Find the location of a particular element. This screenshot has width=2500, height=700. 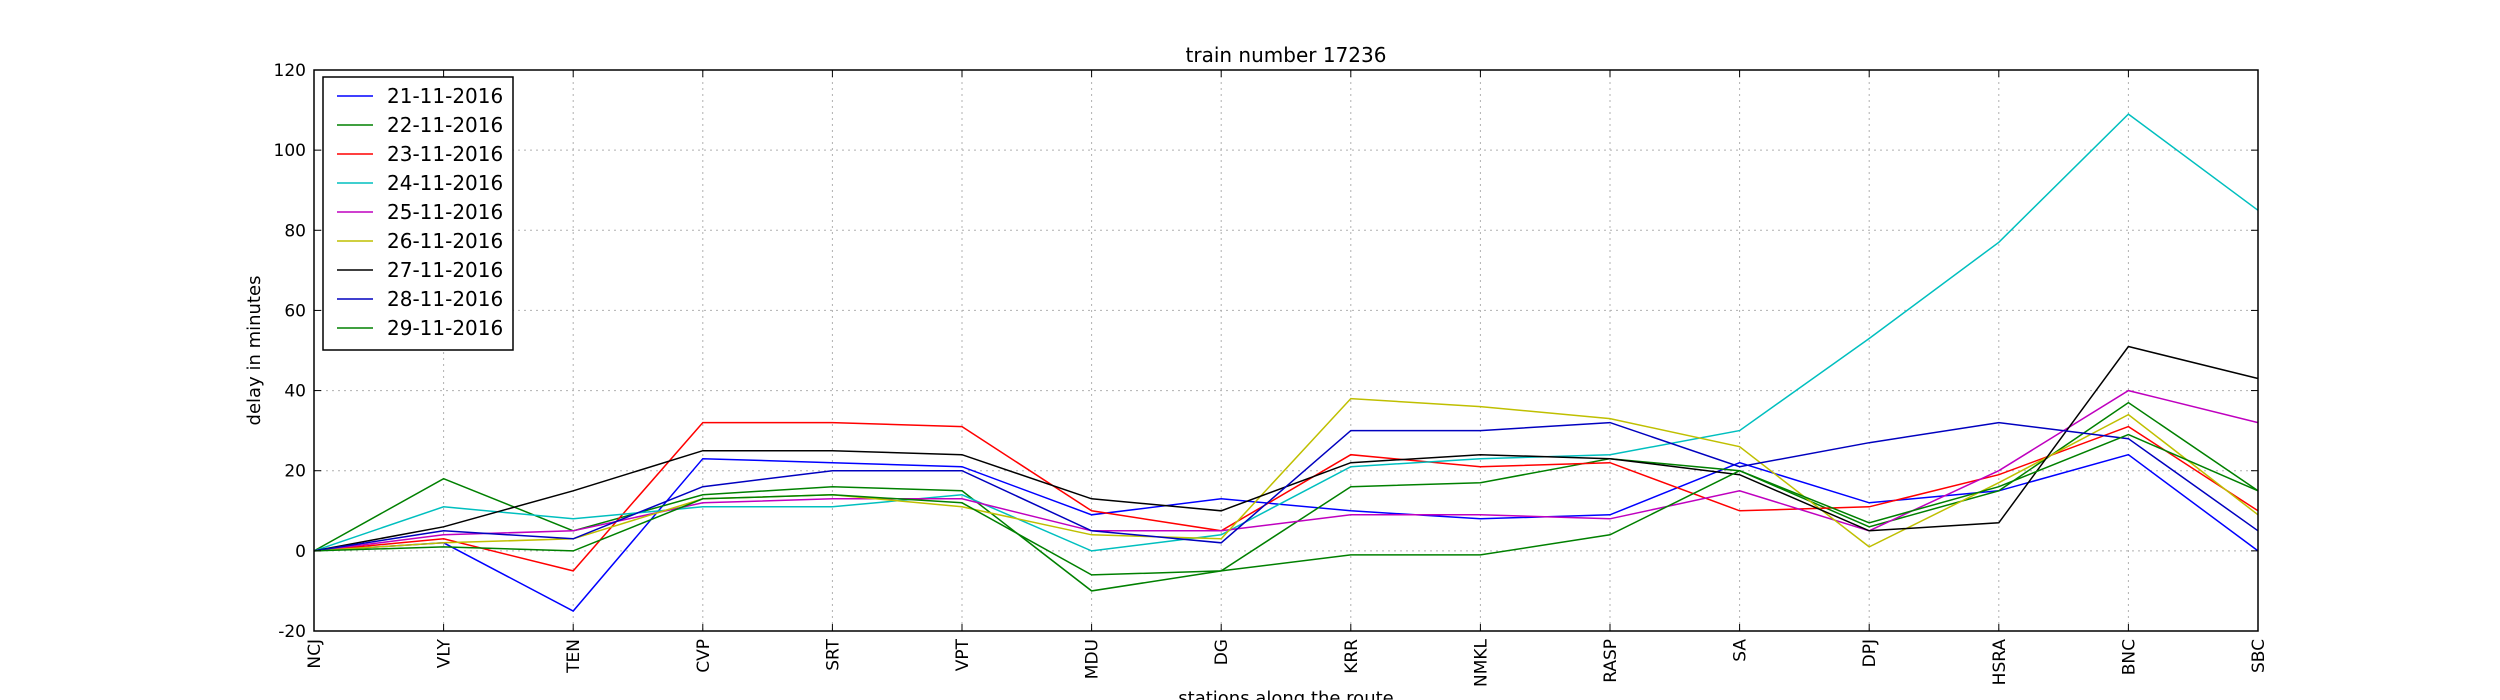

legend-label: 27-11-2016 is located at coordinates (445, 270).